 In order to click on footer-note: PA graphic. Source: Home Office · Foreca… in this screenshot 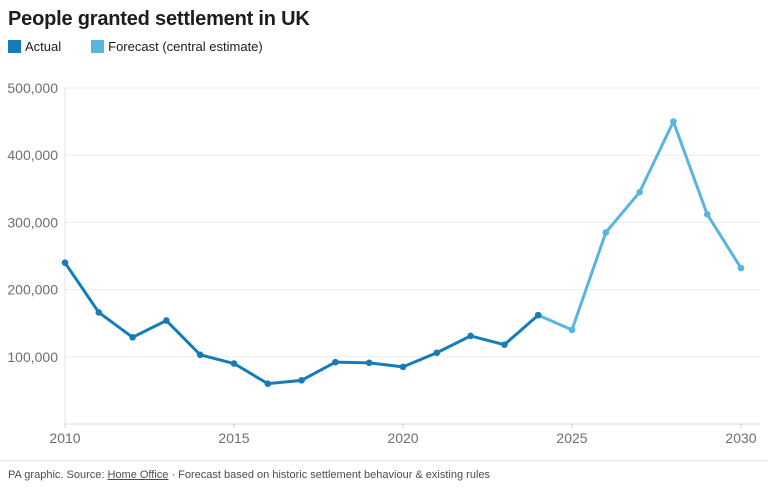, I will do `click(384, 470)`.